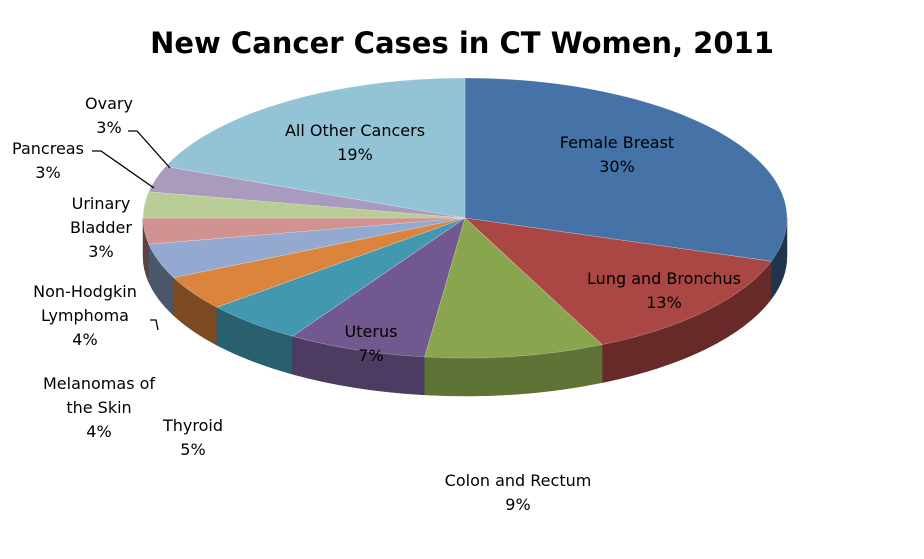 This screenshot has width=924, height=559. What do you see at coordinates (517, 504) in the screenshot?
I see `slice-percent-label: 9%` at bounding box center [517, 504].